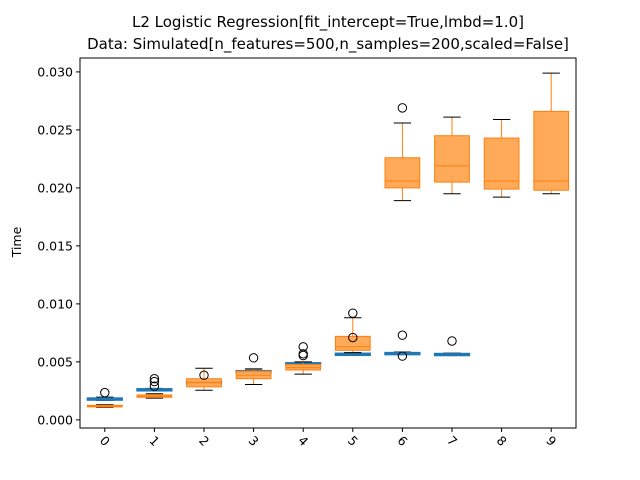 The image size is (640, 480). I want to click on y-tick-label-2: 0.010, so click(55, 303).